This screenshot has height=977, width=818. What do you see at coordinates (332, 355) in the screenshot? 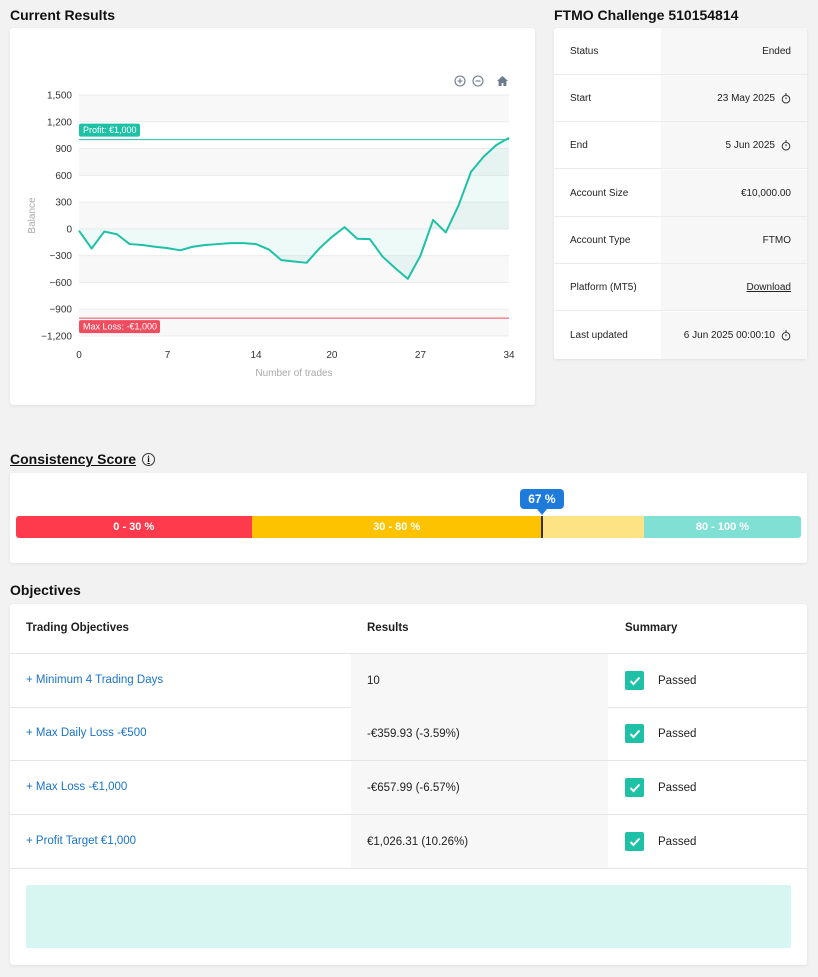
I see `x-tick-label: 20` at bounding box center [332, 355].